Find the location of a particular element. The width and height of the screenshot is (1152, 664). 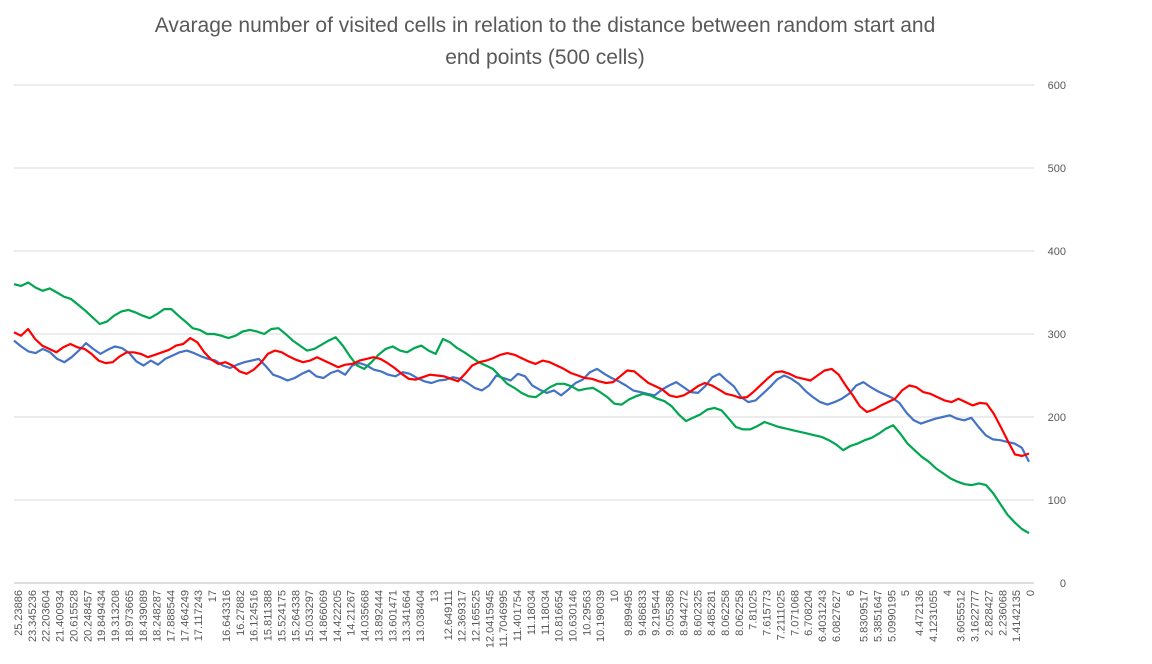

x-tick-label: 10.29563 is located at coordinates (587, 613).